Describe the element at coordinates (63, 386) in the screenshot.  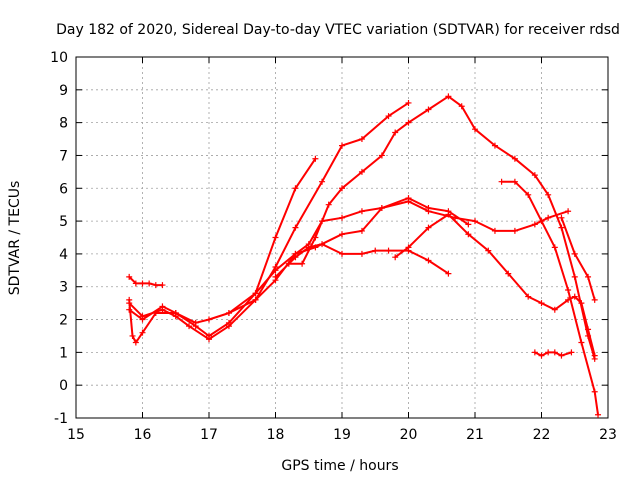
I see `y-tick-label: 0` at that location.